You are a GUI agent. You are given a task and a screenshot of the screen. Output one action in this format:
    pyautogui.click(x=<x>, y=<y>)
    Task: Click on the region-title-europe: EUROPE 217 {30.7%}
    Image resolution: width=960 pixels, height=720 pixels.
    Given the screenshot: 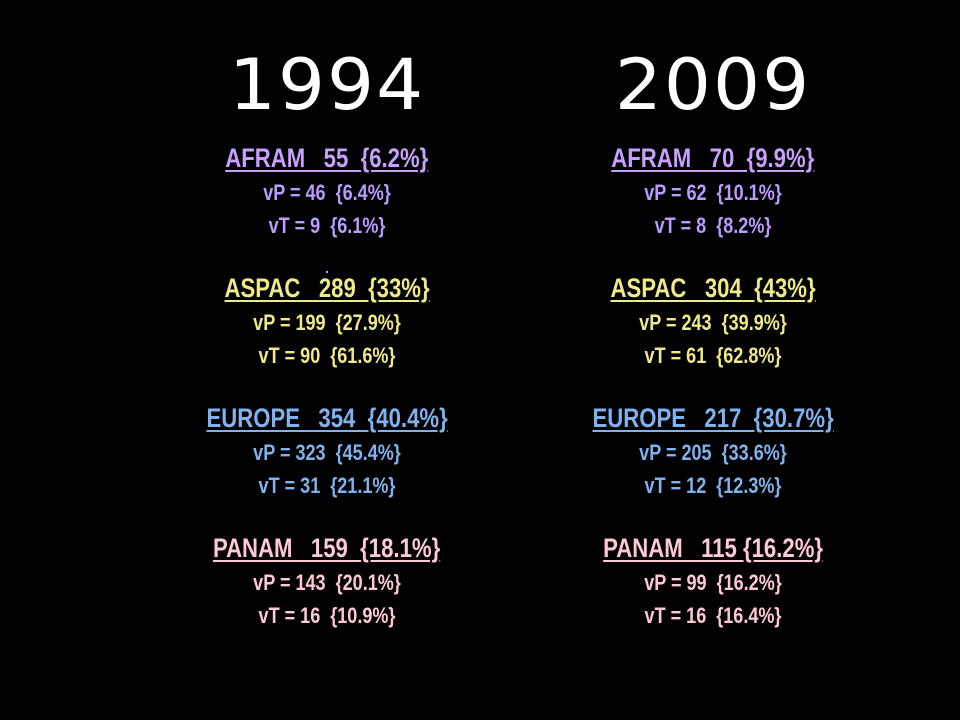 What is the action you would take?
    pyautogui.click(x=713, y=418)
    